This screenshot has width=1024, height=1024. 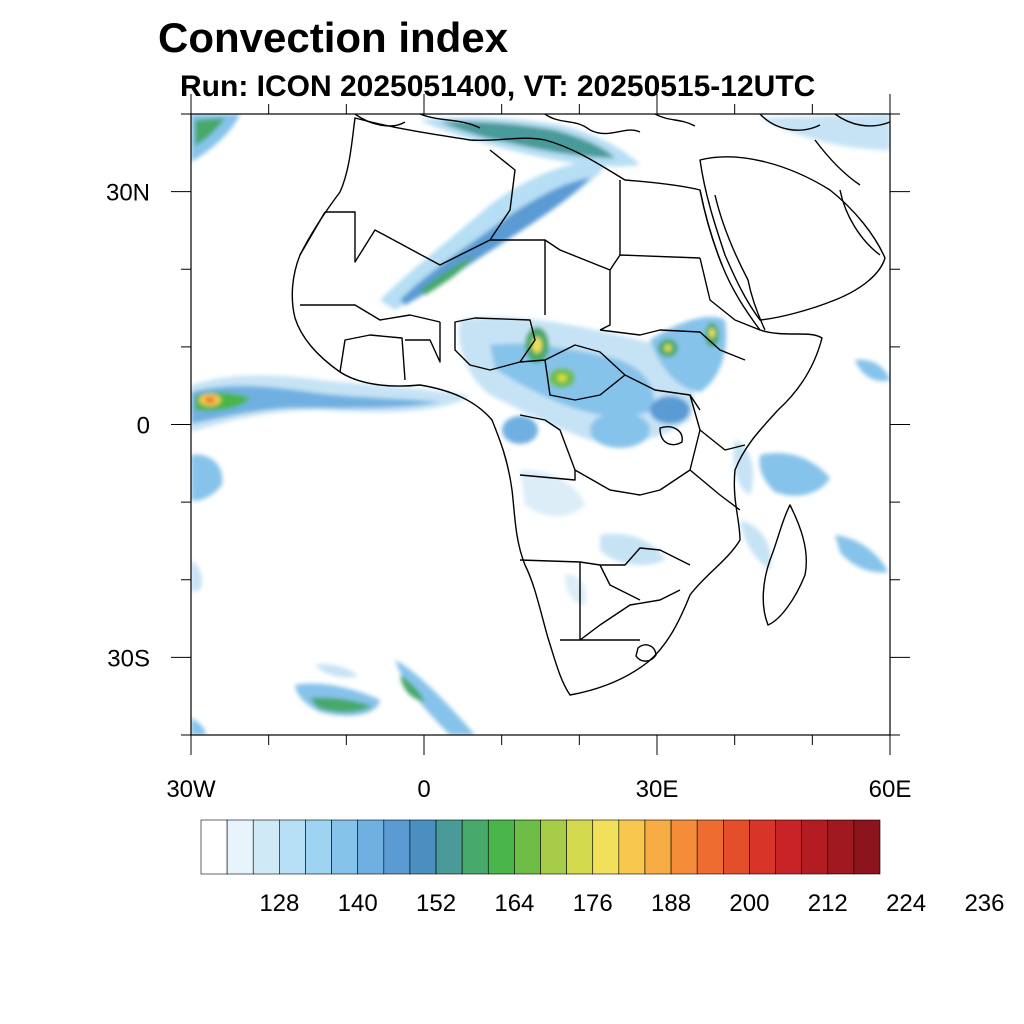 I want to click on madagascar-coast, so click(x=784, y=565).